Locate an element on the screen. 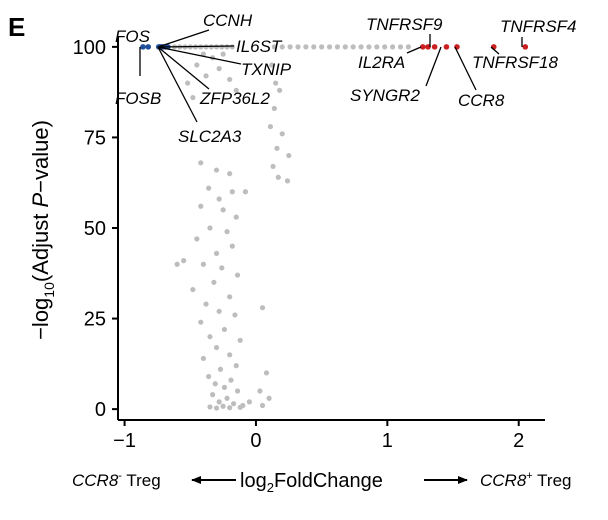  right-group-label: CCR8+ Treg is located at coordinates (525, 480).